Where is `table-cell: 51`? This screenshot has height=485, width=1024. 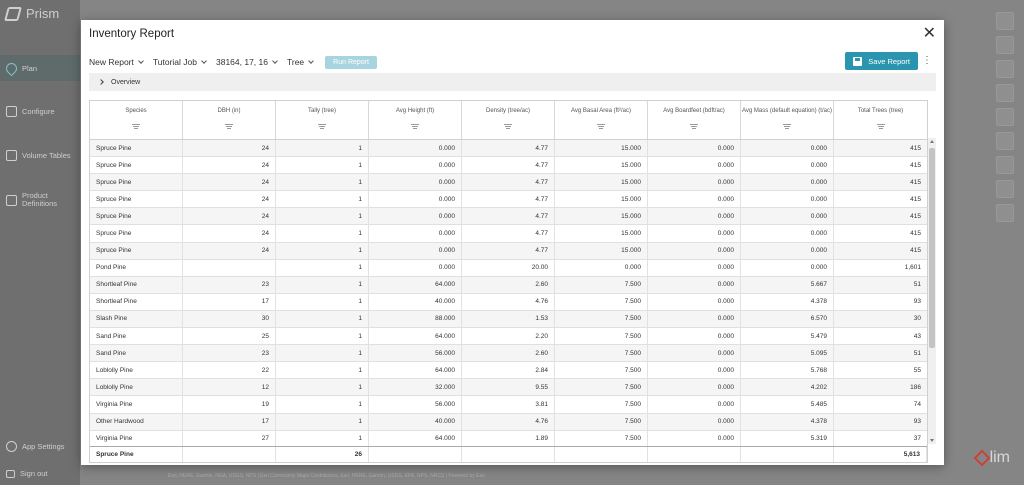
table-cell: 51 is located at coordinates (917, 353).